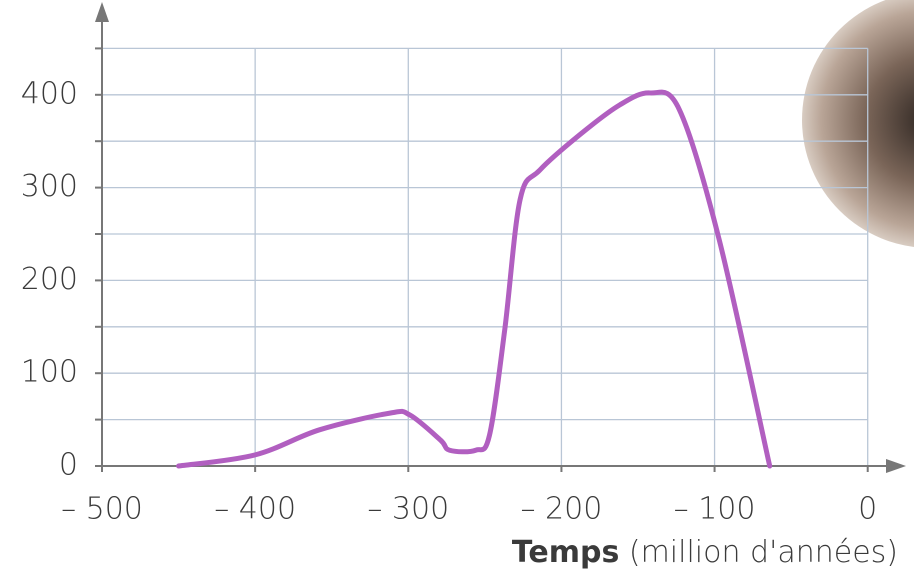 The height and width of the screenshot is (577, 914). What do you see at coordinates (896, 466) in the screenshot?
I see `x-axis-arrow` at bounding box center [896, 466].